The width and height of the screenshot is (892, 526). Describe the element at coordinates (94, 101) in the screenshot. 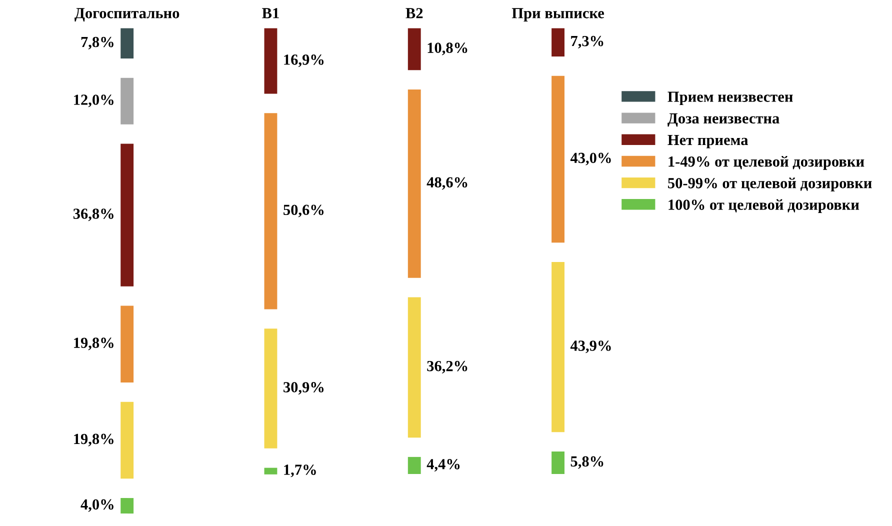

I see `data-label: 12,0%` at that location.